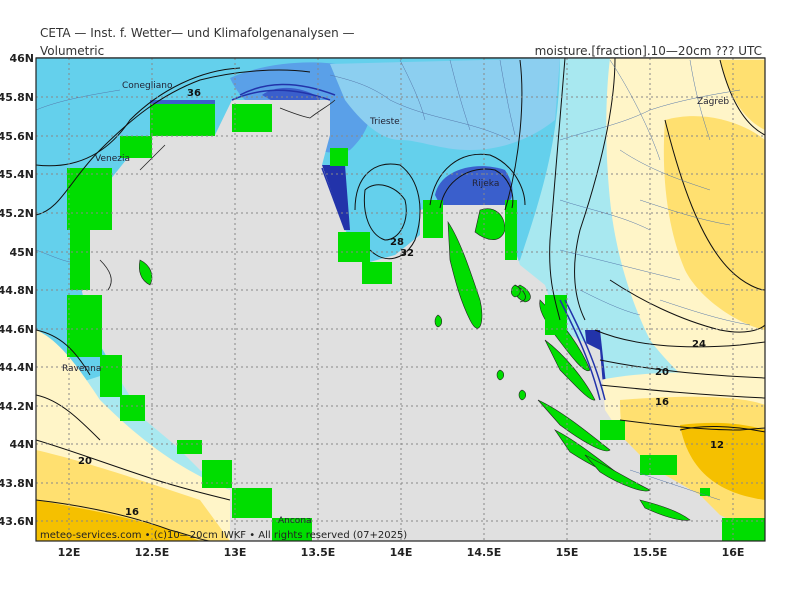 The image size is (800, 600). What do you see at coordinates (445, 104) in the screenshot?
I see `moisture-zone-wet-slovenia` at bounding box center [445, 104].